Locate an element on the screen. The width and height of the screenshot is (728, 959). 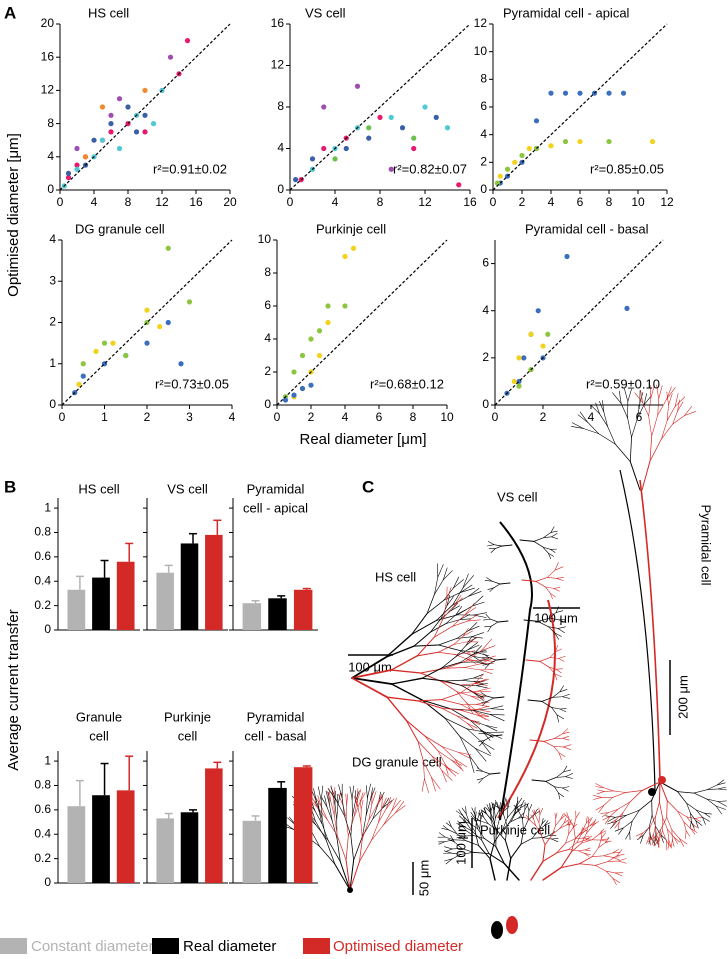
legend-label: Real diameter is located at coordinates (229, 946).